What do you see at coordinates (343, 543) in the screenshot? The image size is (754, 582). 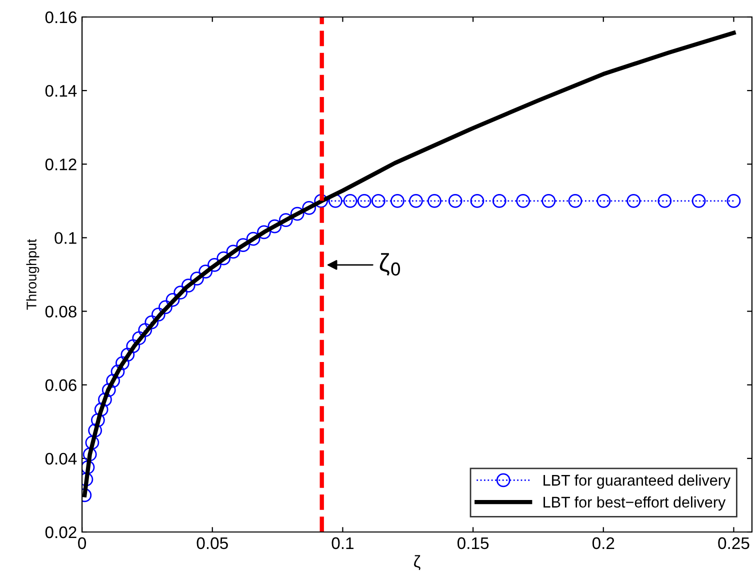 I see `x-tick-label: 0.1` at bounding box center [343, 543].